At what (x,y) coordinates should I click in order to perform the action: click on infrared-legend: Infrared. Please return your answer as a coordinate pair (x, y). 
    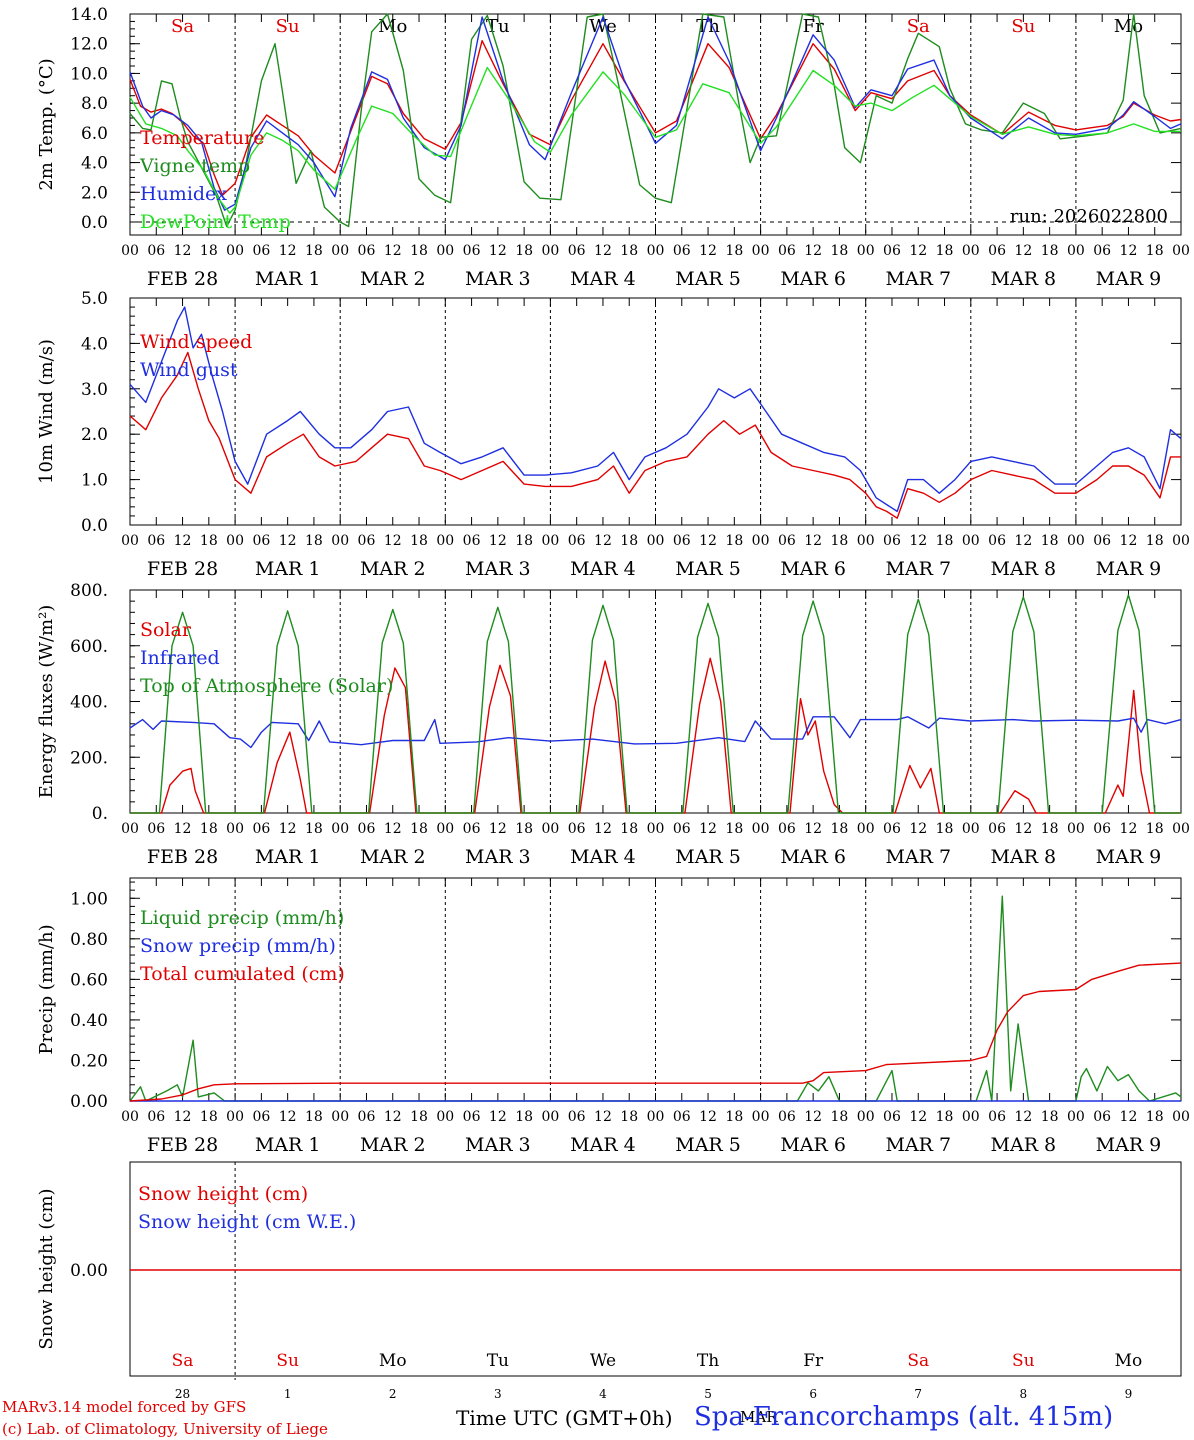
    Looking at the image, I should click on (180, 658).